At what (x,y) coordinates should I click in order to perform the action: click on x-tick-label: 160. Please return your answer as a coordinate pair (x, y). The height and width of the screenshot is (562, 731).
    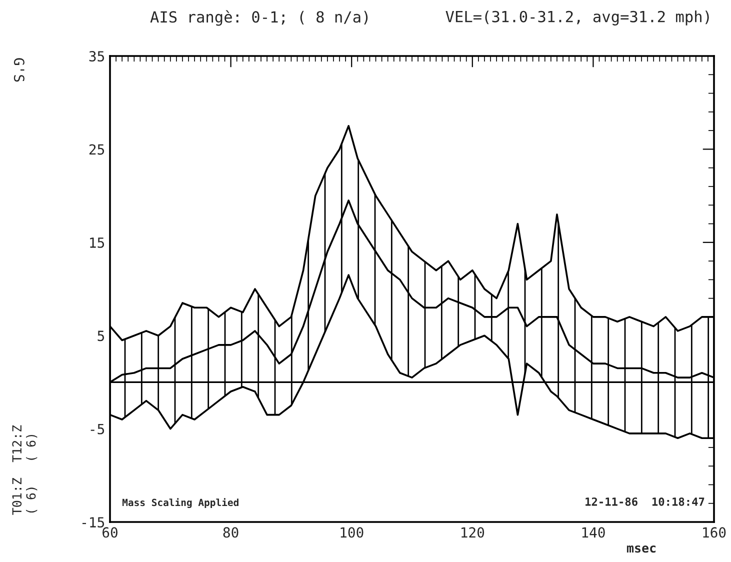
    Looking at the image, I should click on (714, 532).